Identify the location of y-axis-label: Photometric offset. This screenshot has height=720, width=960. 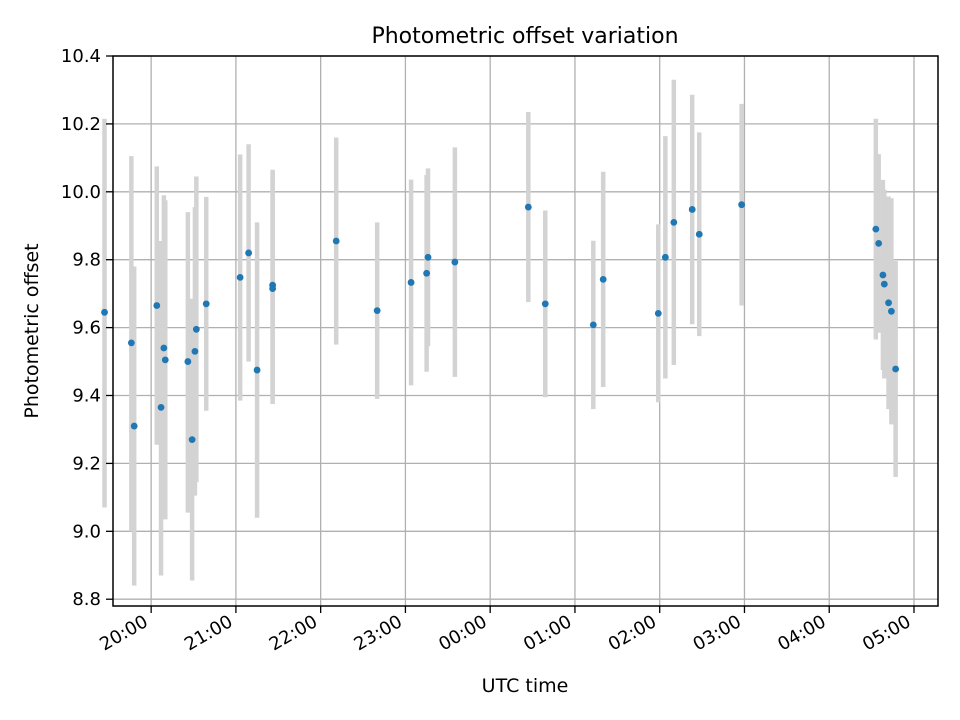
(32, 330).